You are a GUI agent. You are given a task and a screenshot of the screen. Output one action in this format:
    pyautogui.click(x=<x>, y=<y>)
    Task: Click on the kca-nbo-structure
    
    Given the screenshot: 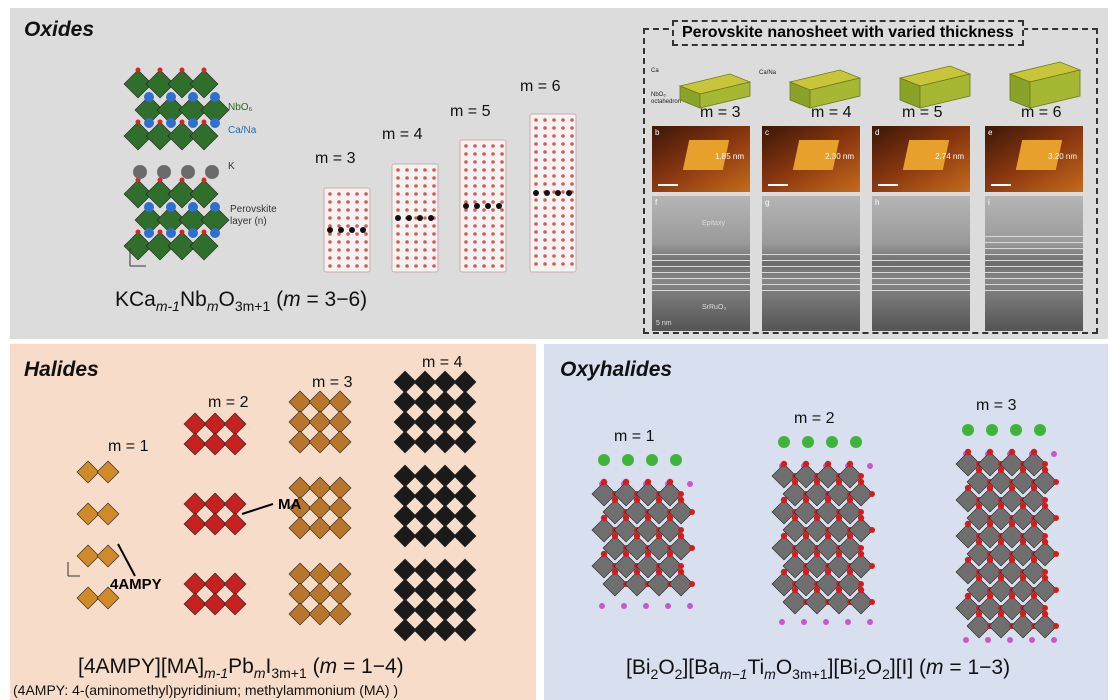 What is the action you would take?
    pyautogui.click(x=176, y=167)
    